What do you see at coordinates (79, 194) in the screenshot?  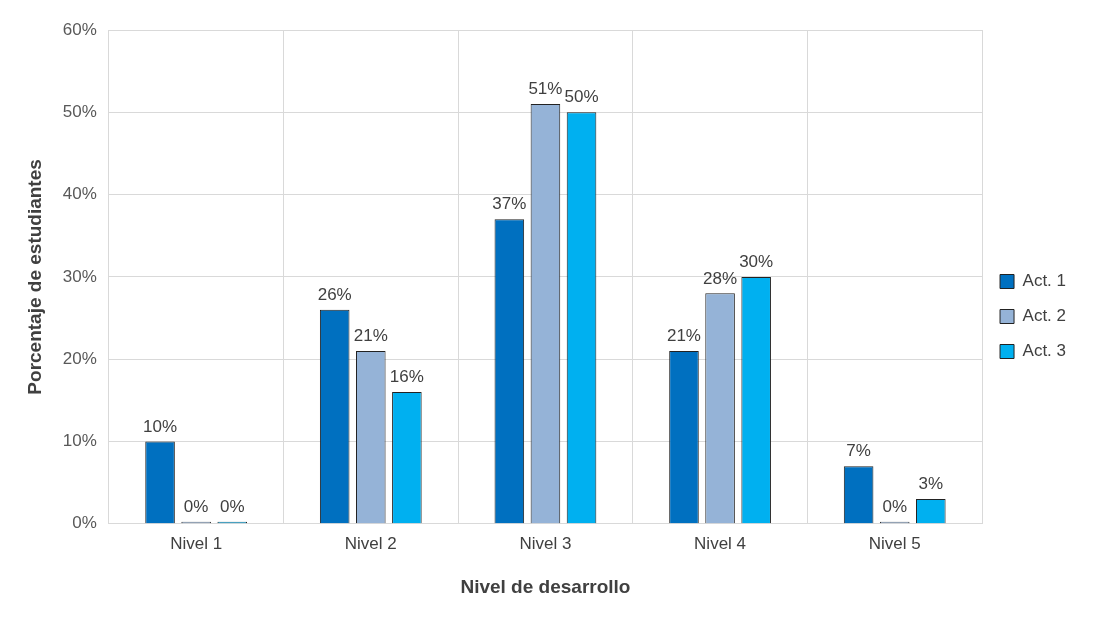 I see `y-tick-label: 40%` at bounding box center [79, 194].